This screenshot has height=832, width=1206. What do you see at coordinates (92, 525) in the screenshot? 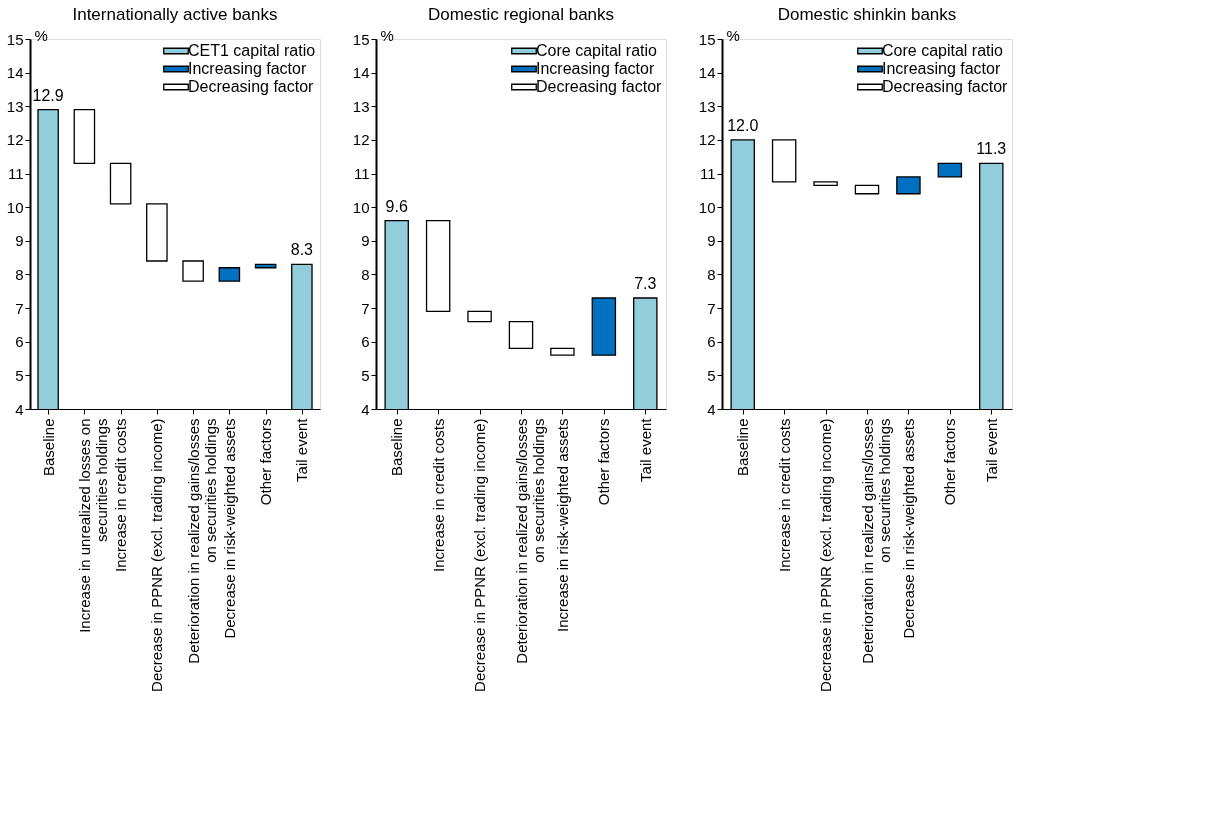
I see `x-tick-label: Increase in unrealized losses on securities holdings` at bounding box center [92, 525].